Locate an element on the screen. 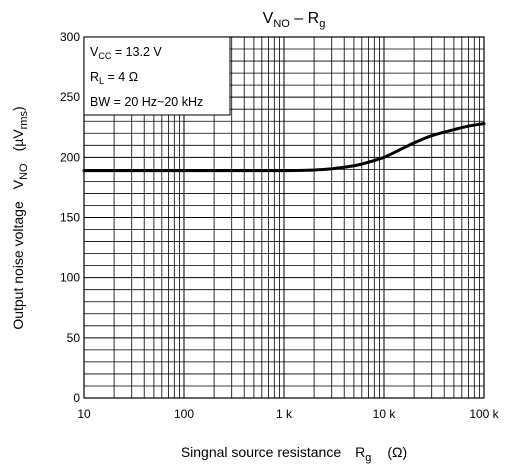  conditions-box: VCC = 13.2 V RL = 4 Ω BW = 20 Hz~20 kHz is located at coordinates (157, 76).